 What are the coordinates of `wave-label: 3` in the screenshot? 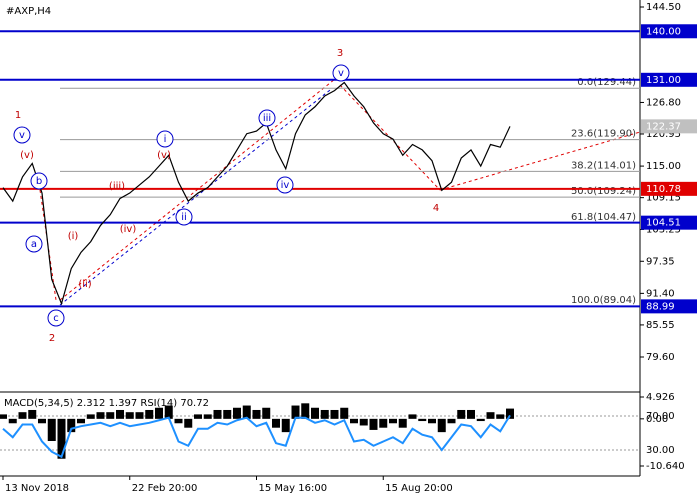 It's located at (340, 53).